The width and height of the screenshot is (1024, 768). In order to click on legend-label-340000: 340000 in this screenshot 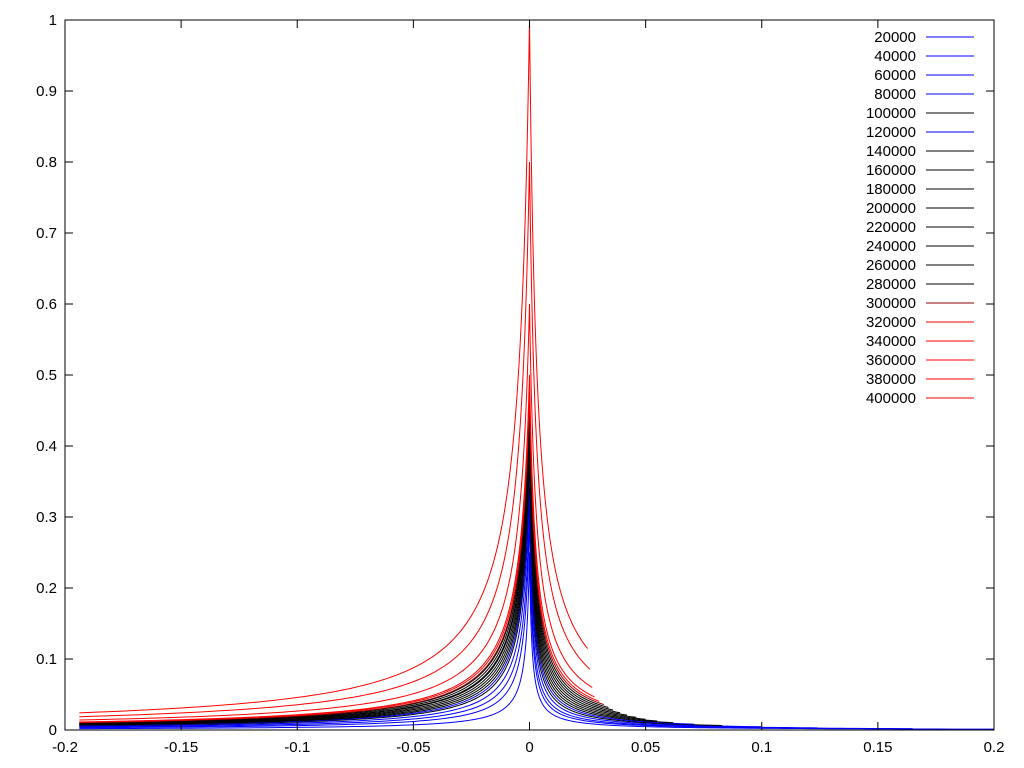, I will do `click(891, 341)`.